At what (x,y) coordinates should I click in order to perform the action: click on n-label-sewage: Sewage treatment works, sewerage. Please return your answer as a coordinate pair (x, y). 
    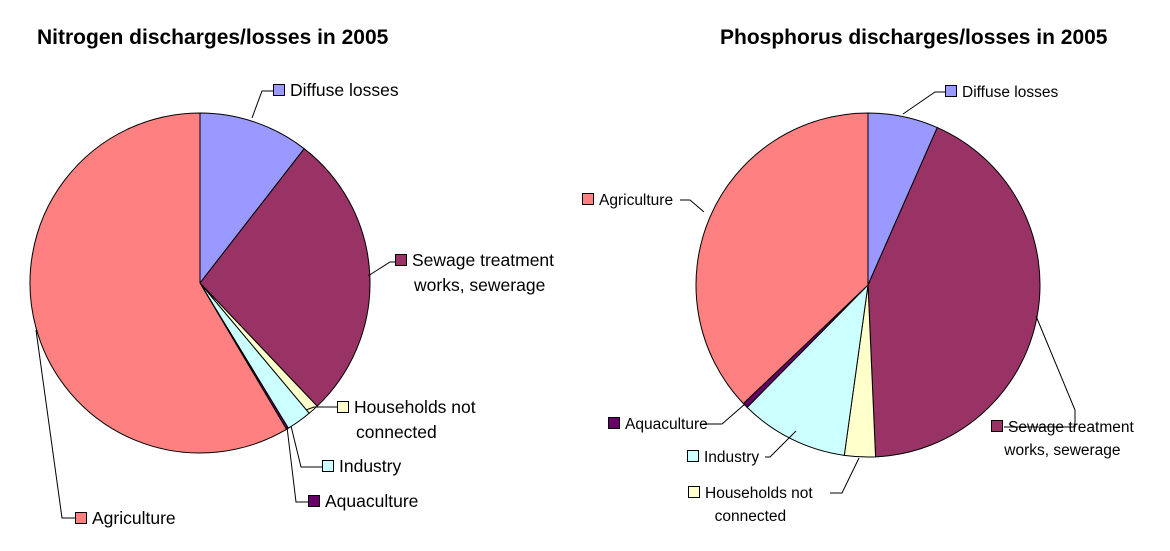
    Looking at the image, I should click on (474, 273).